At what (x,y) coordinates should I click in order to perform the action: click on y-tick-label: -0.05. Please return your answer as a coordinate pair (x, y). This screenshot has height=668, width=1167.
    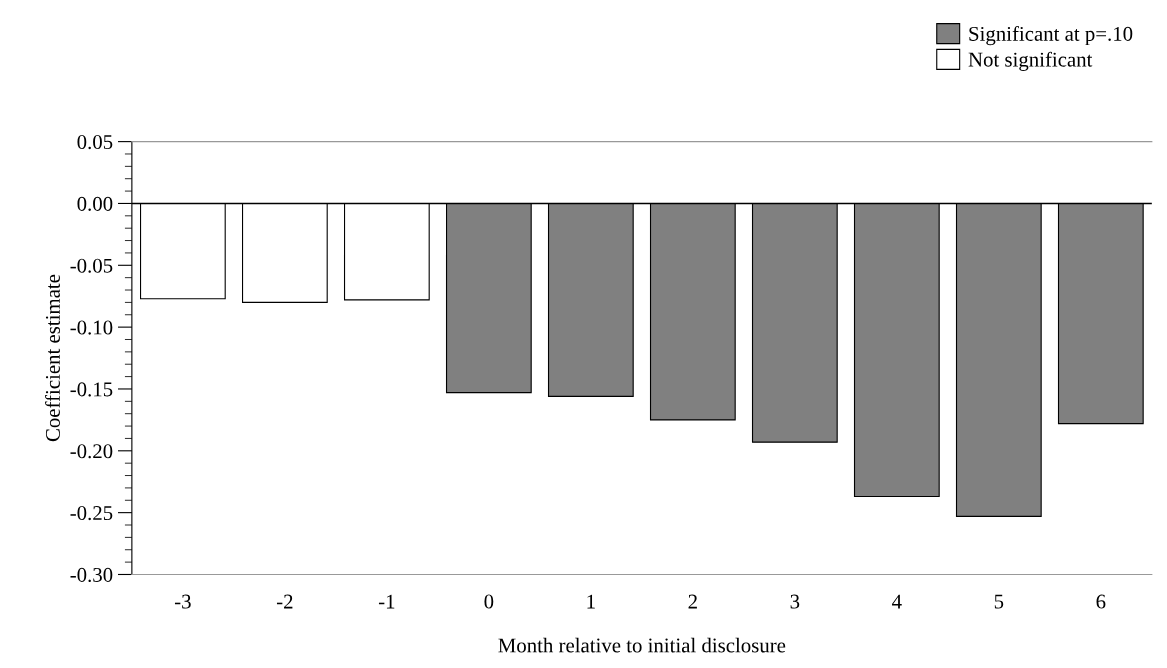
    Looking at the image, I should click on (91, 265).